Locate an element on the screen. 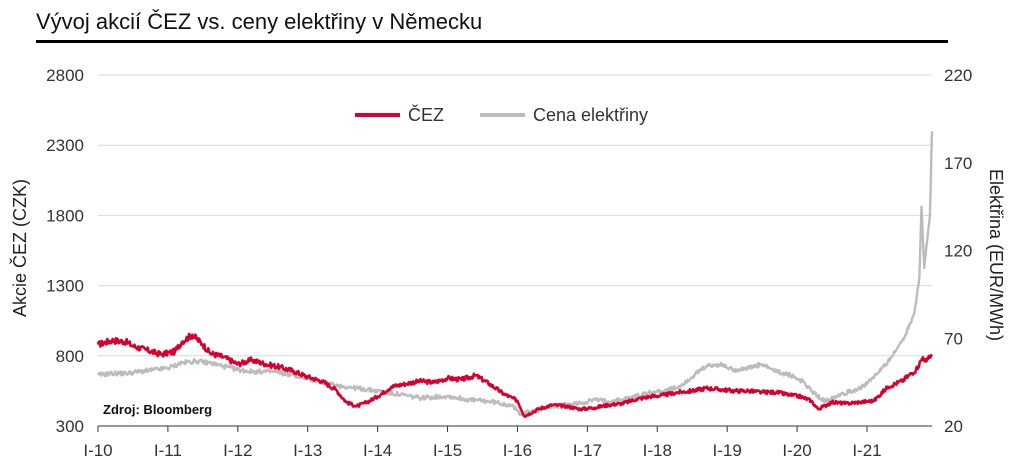 The height and width of the screenshot is (469, 1024). y-left-tick-label: 1300 is located at coordinates (65, 286).